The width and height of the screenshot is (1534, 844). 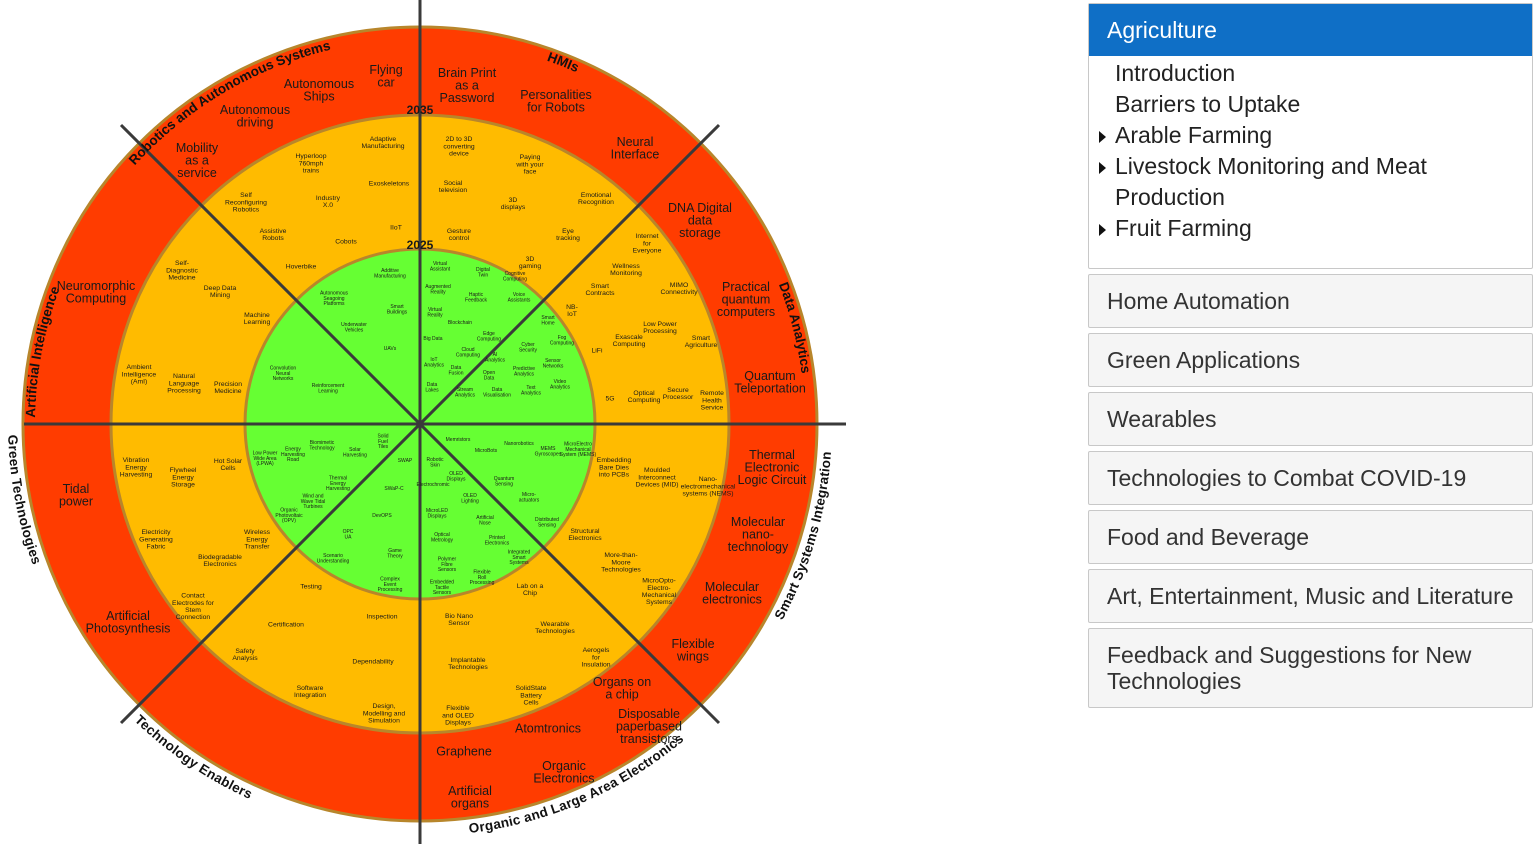 I want to click on panel-title: Food and Beverage, so click(x=1208, y=537).